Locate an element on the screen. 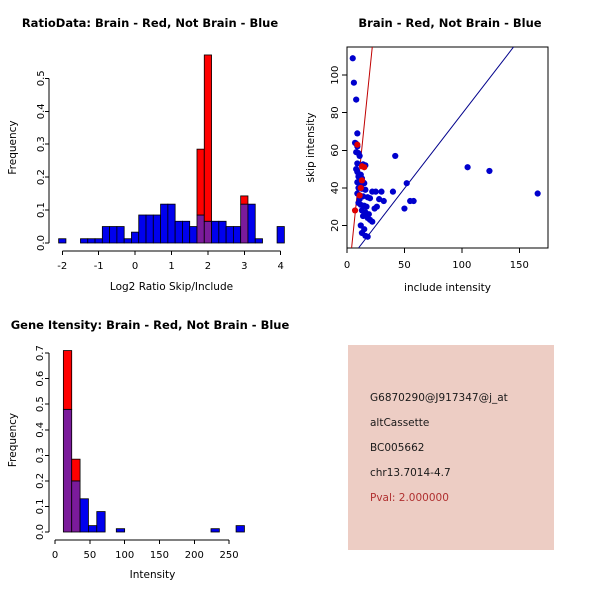  y-tick-label: 80 is located at coordinates (335, 112).